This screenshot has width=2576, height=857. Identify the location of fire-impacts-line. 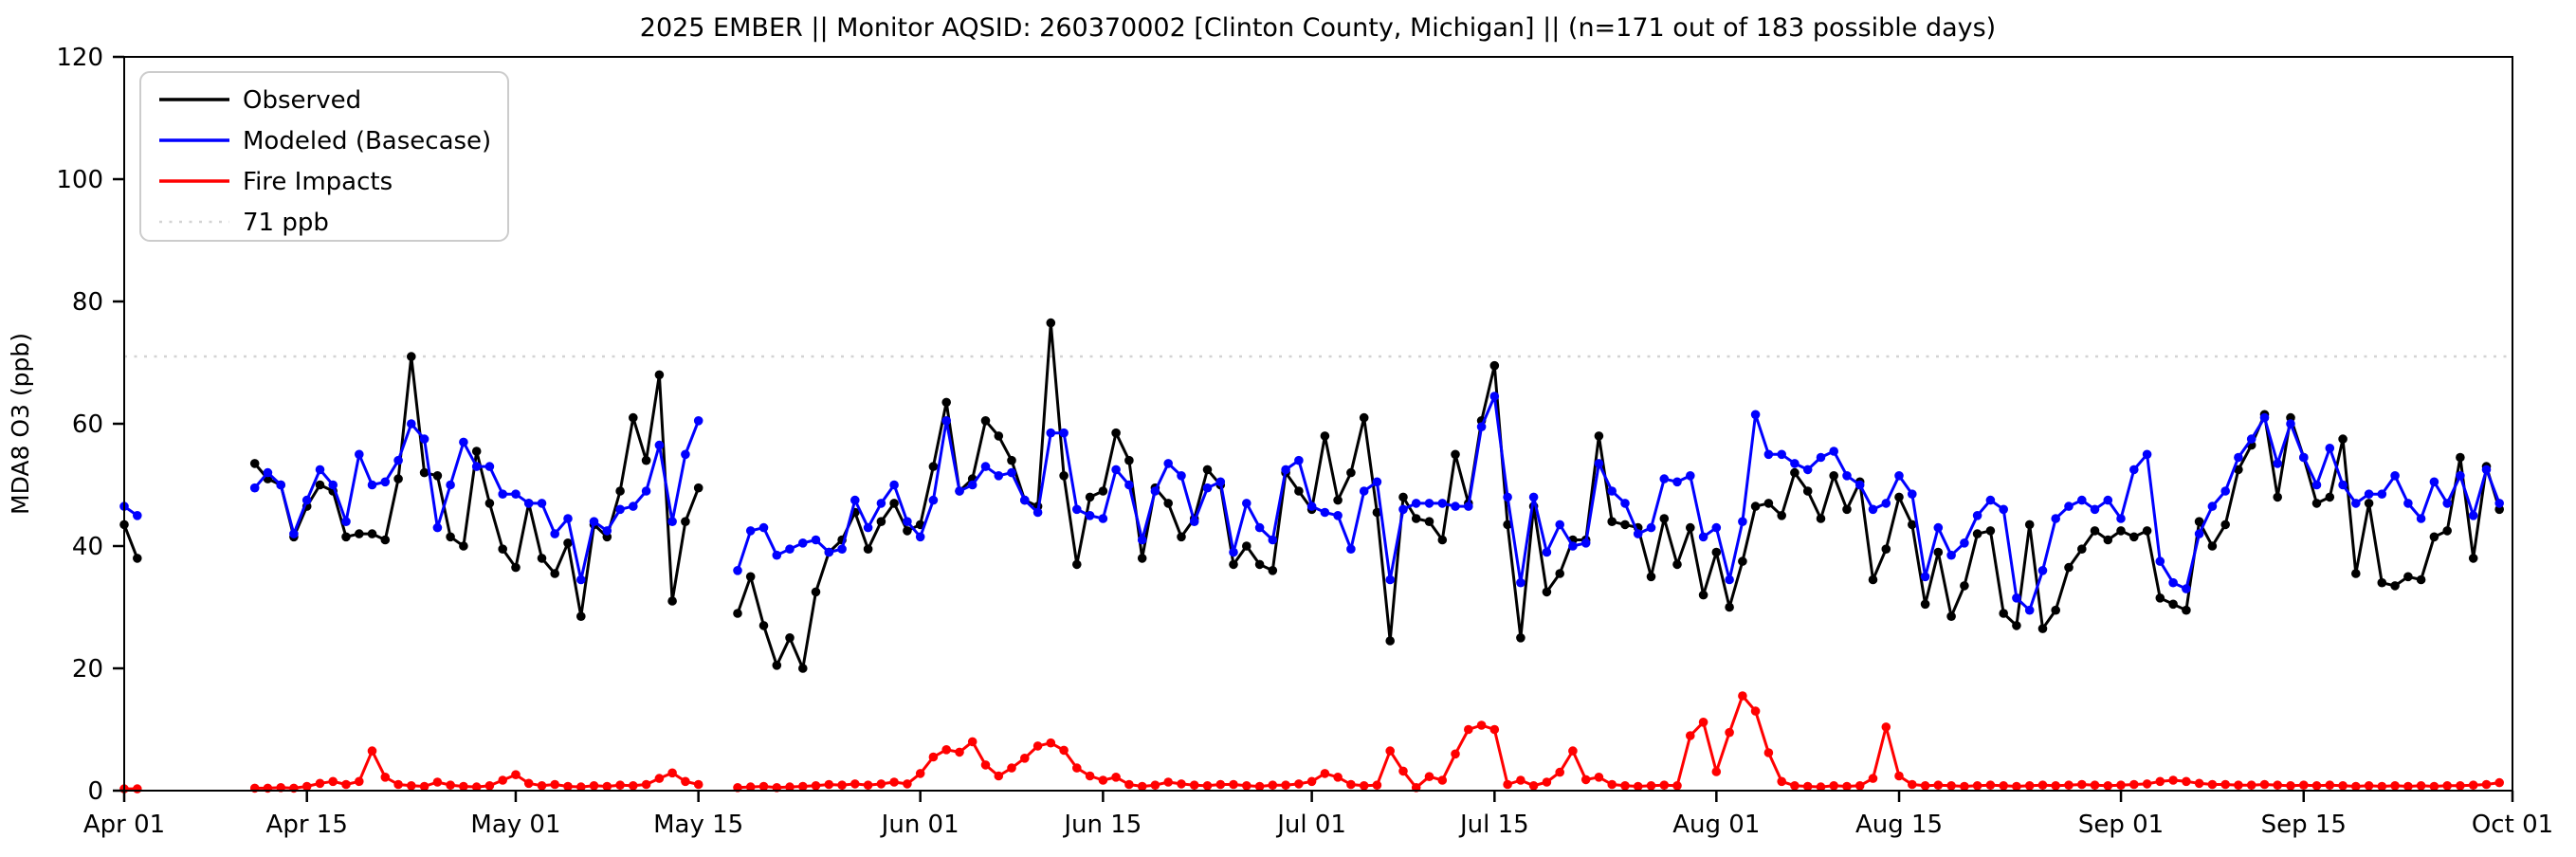
(1311, 742).